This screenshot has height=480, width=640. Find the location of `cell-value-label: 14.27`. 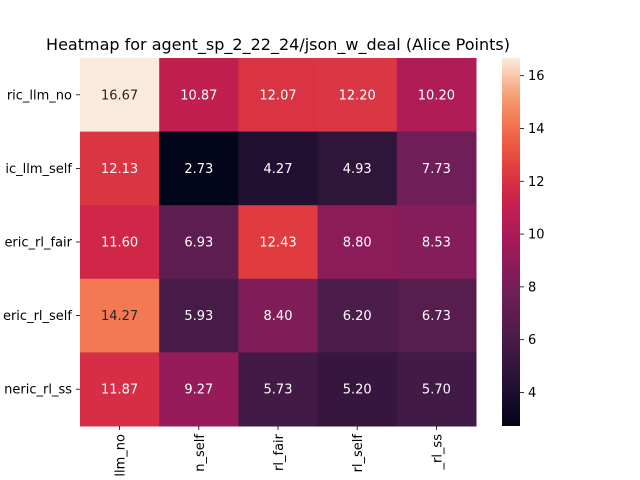

cell-value-label: 14.27 is located at coordinates (119, 316).